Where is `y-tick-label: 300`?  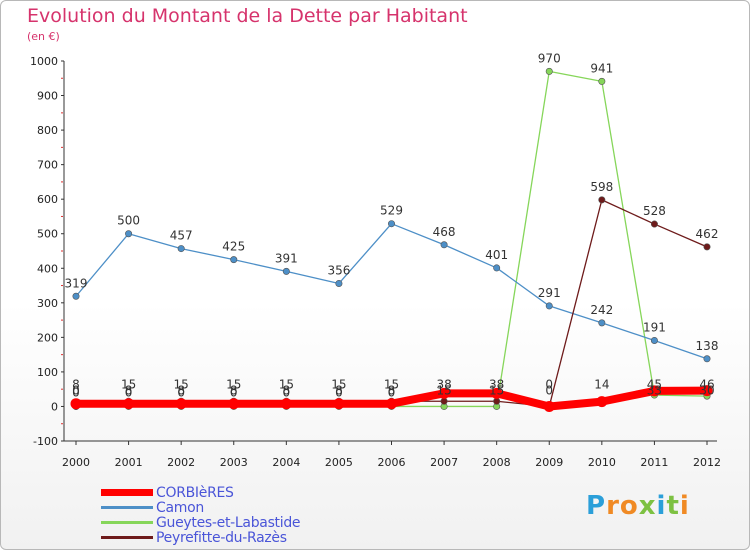 y-tick-label: 300 is located at coordinates (47, 303).